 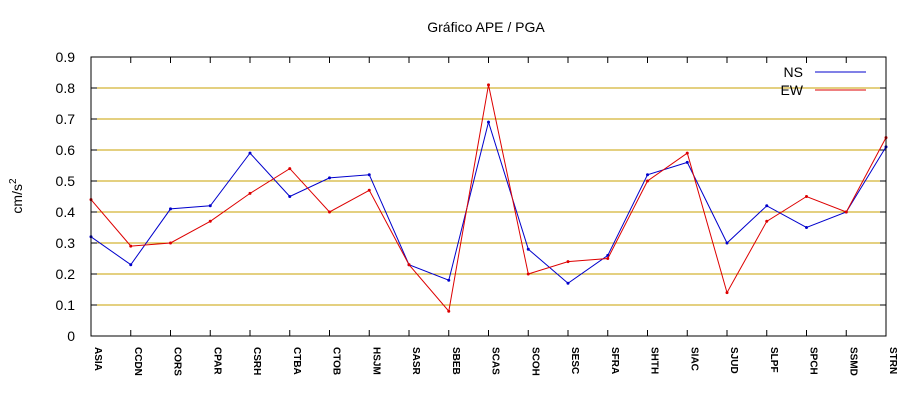 I want to click on y-tick-label: 0.8, so click(x=66, y=88).